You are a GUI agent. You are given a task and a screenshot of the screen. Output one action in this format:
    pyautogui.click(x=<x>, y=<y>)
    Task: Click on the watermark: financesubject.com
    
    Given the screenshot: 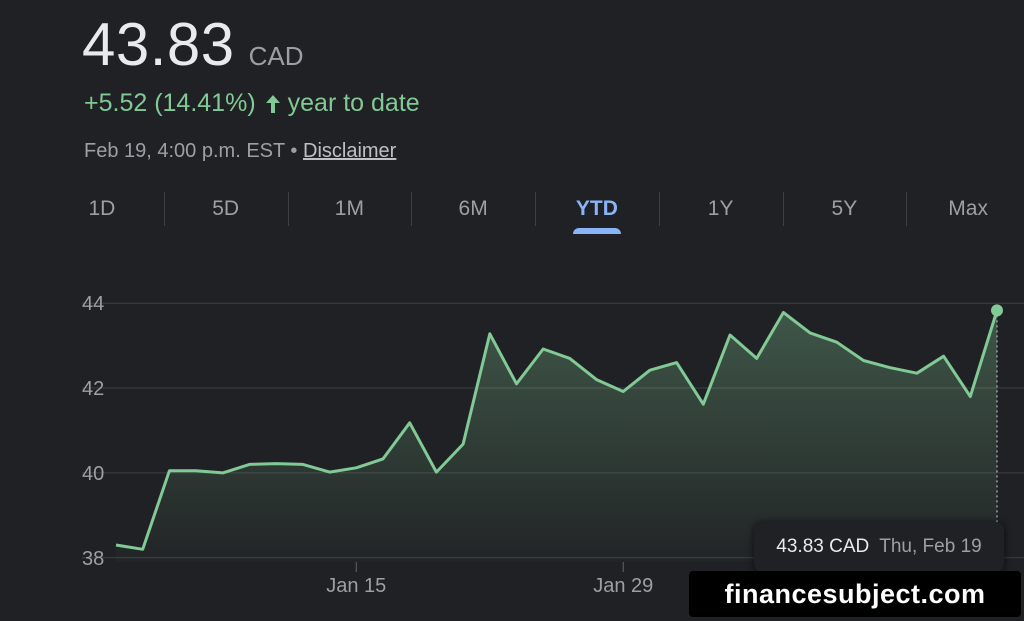 What is the action you would take?
    pyautogui.click(x=855, y=594)
    